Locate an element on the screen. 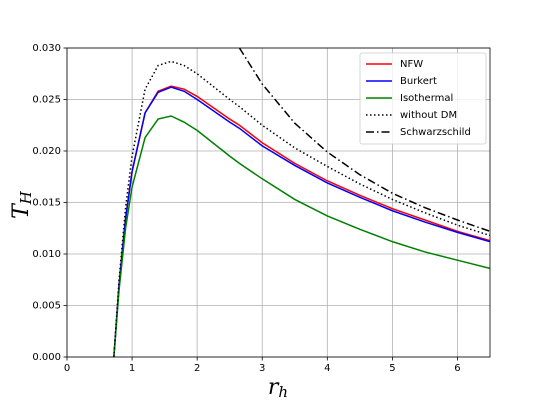 The image size is (545, 409). x-tick-label: 0 is located at coordinates (67, 368).